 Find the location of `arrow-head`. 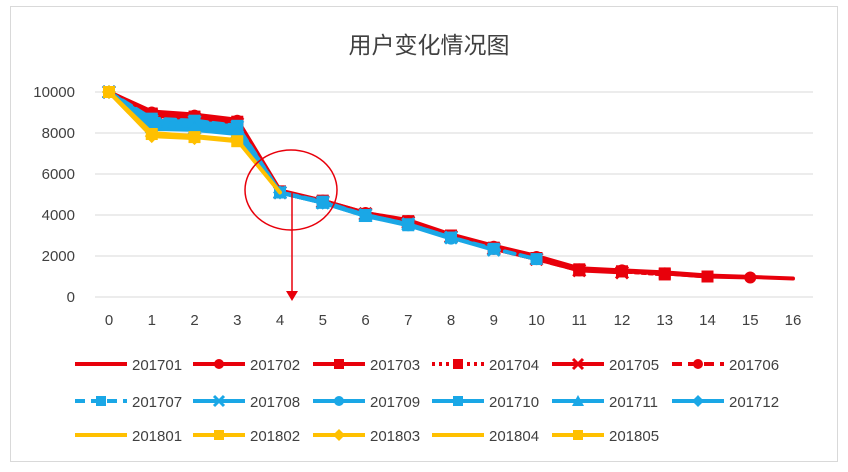

arrow-head is located at coordinates (292, 296).